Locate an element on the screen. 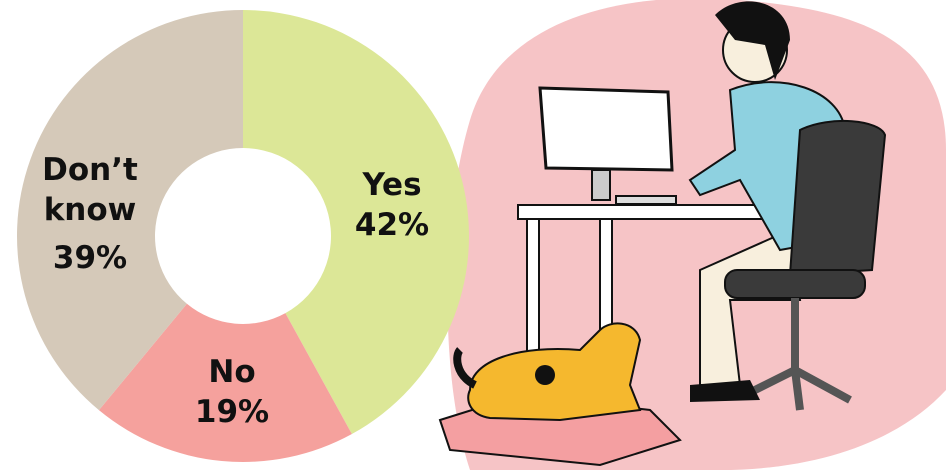 The image size is (946, 470). chair-back is located at coordinates (837, 198).